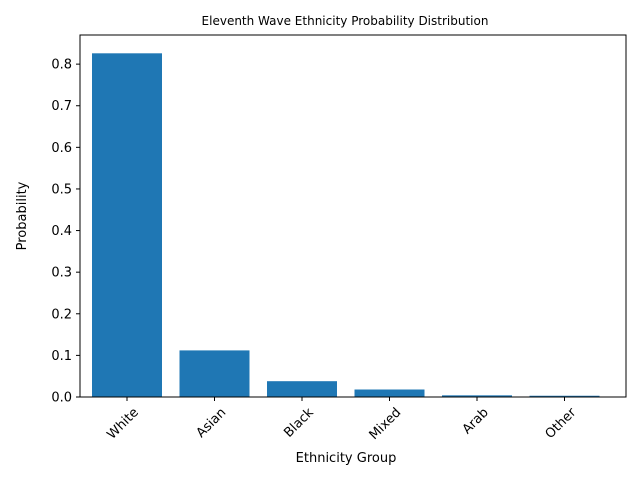 The image size is (640, 480). I want to click on y-axis-ticks: 0.0 0.1 0.2 0.3 0.4 0.5 0.6 0.7 0.8, so click(65, 232).